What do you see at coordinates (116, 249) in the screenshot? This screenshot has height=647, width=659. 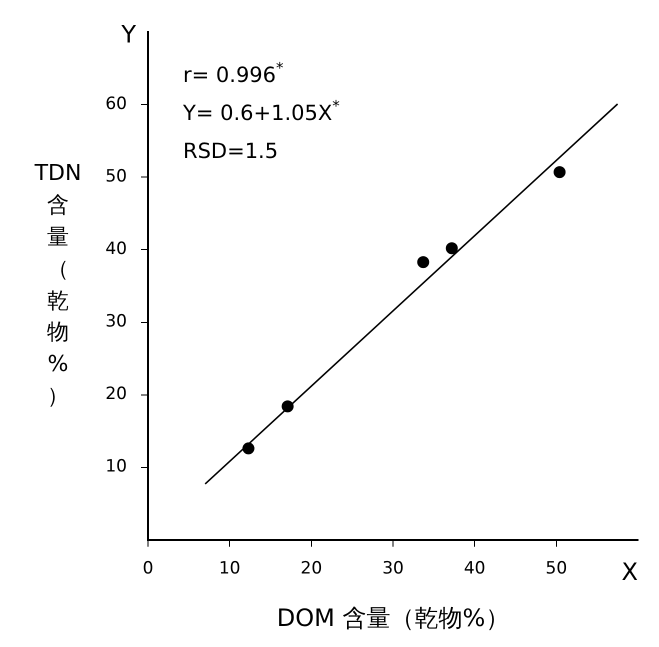 I see `y-tick-label: 40` at bounding box center [116, 249].